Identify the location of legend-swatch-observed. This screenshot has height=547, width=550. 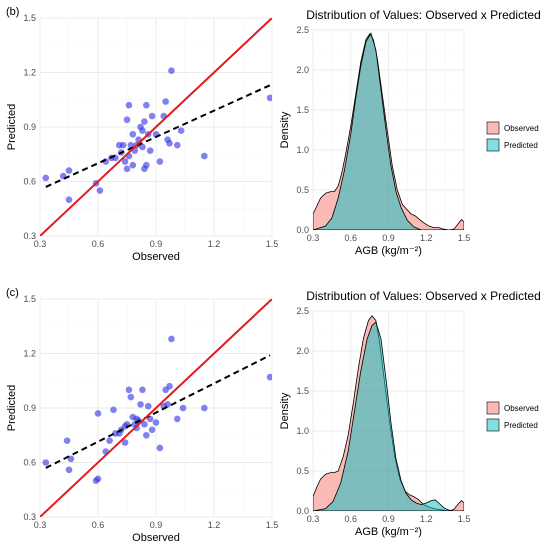
(493, 408).